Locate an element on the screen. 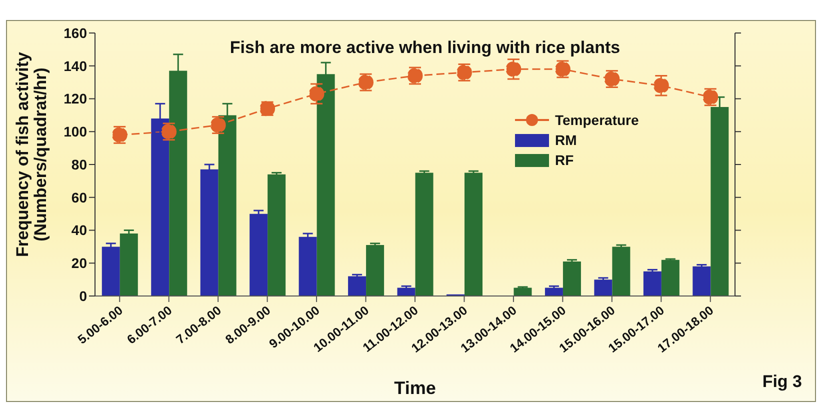 The height and width of the screenshot is (404, 824). y-tick-label: 20 is located at coordinates (79, 263).